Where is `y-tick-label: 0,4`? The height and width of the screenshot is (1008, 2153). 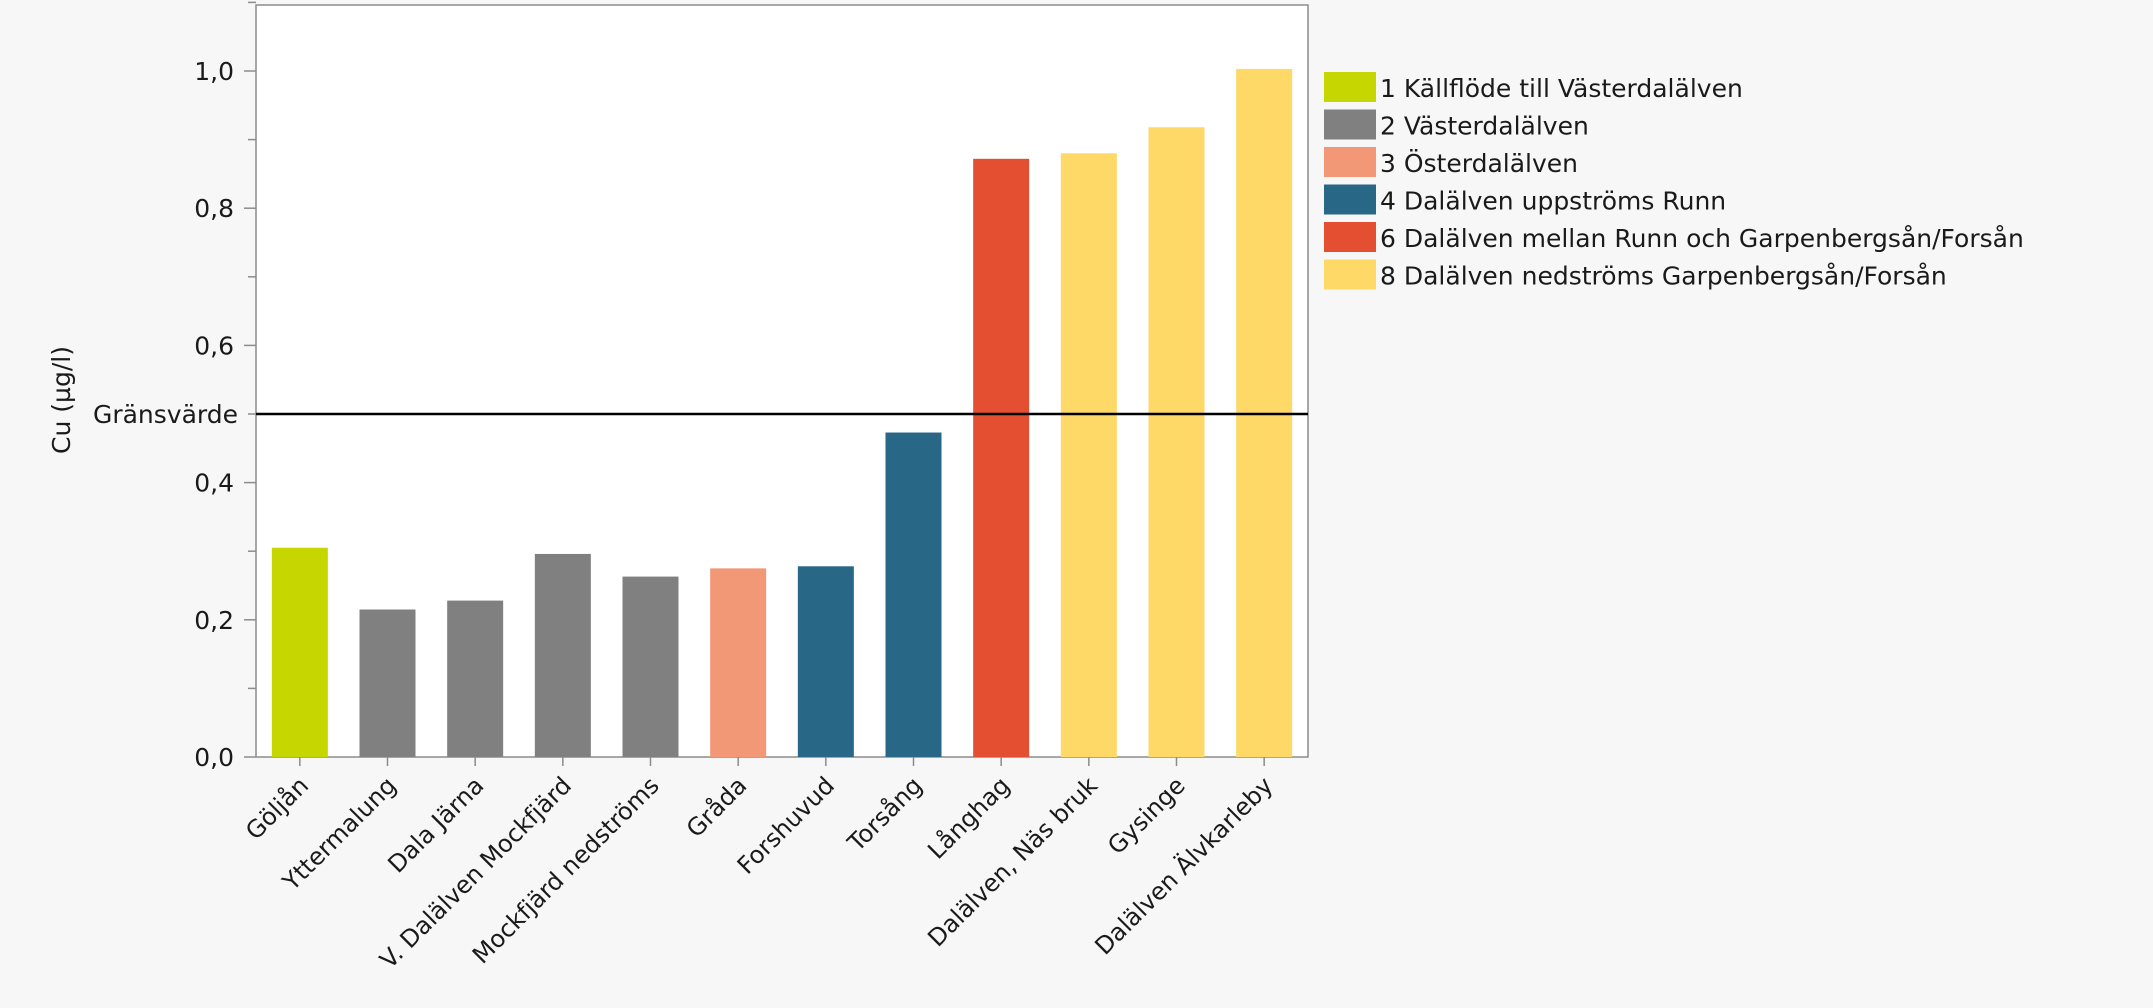
y-tick-label: 0,4 is located at coordinates (214, 483).